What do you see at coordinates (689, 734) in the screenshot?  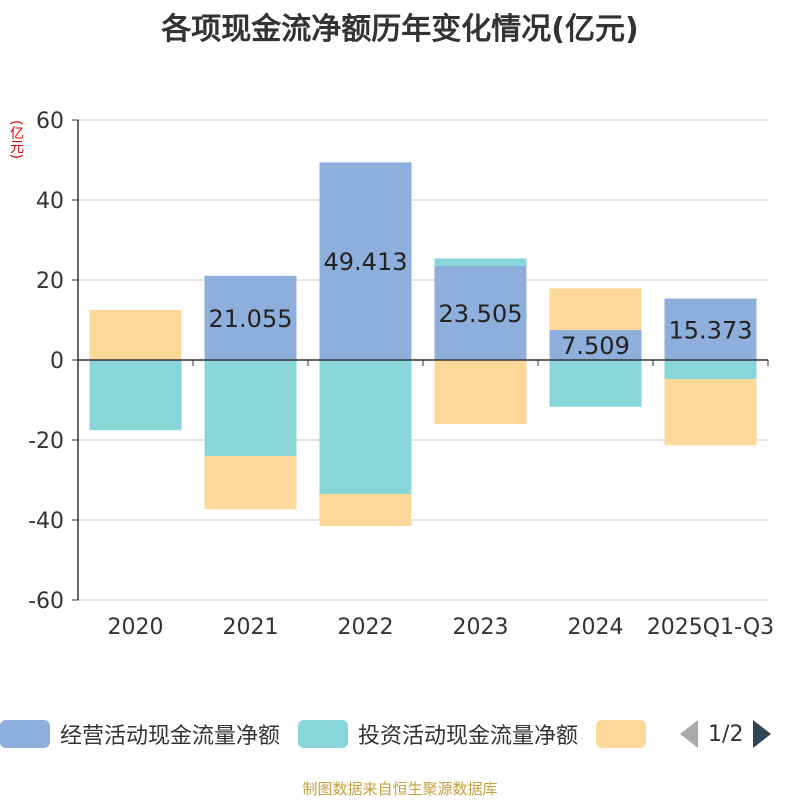 I see `legend-prev-page-icon` at bounding box center [689, 734].